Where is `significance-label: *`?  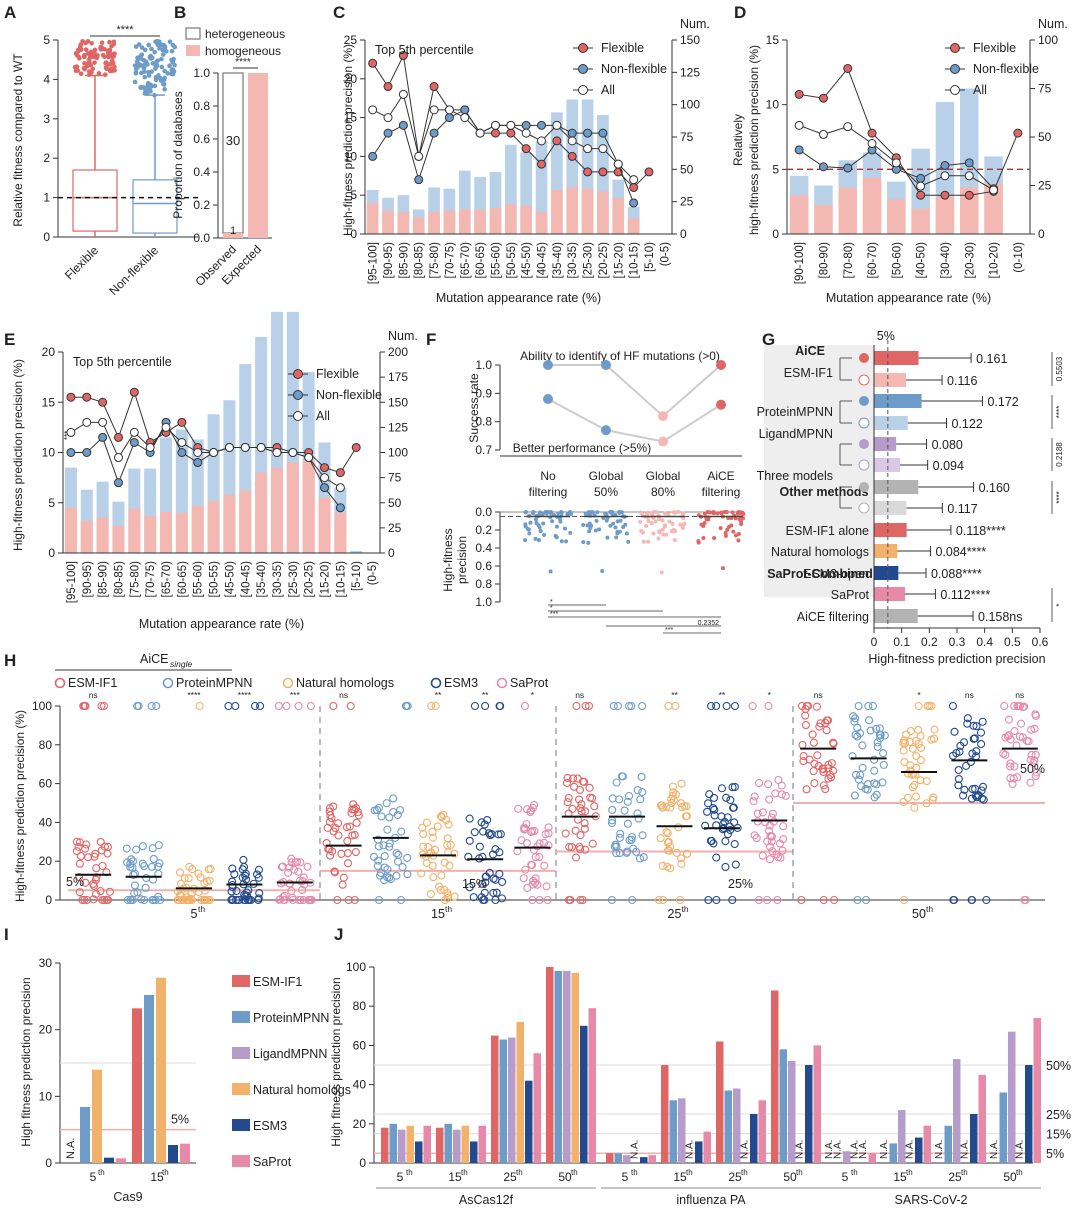
significance-label: * is located at coordinates (919, 695).